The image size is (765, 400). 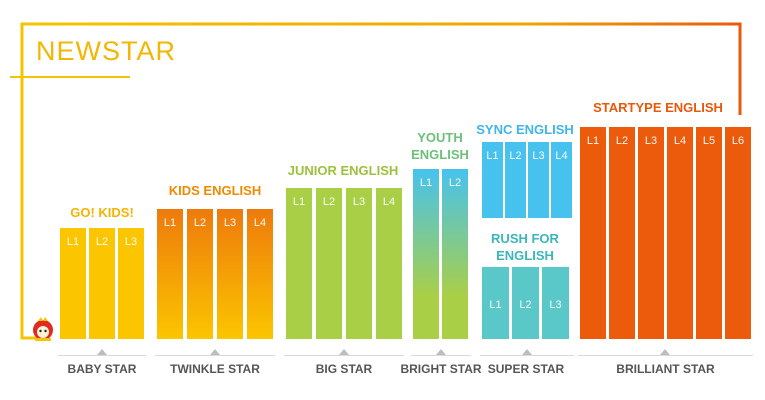 I want to click on group-title-go-kids: GO! KIDS!, so click(x=102, y=212).